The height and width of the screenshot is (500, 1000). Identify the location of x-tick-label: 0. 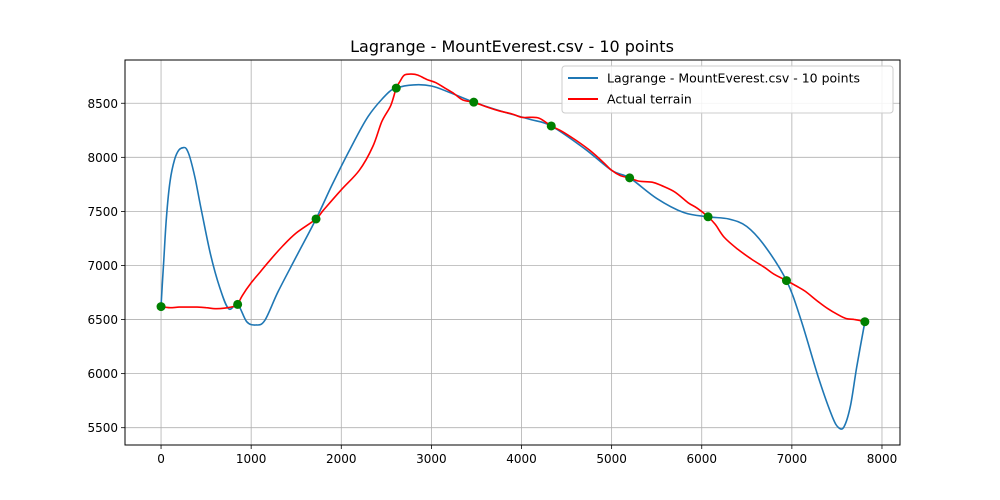
(161, 459).